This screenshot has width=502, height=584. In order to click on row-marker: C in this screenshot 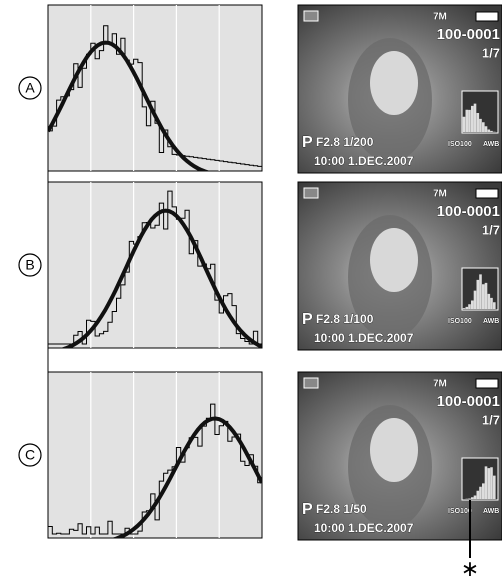, I will do `click(30, 455)`.